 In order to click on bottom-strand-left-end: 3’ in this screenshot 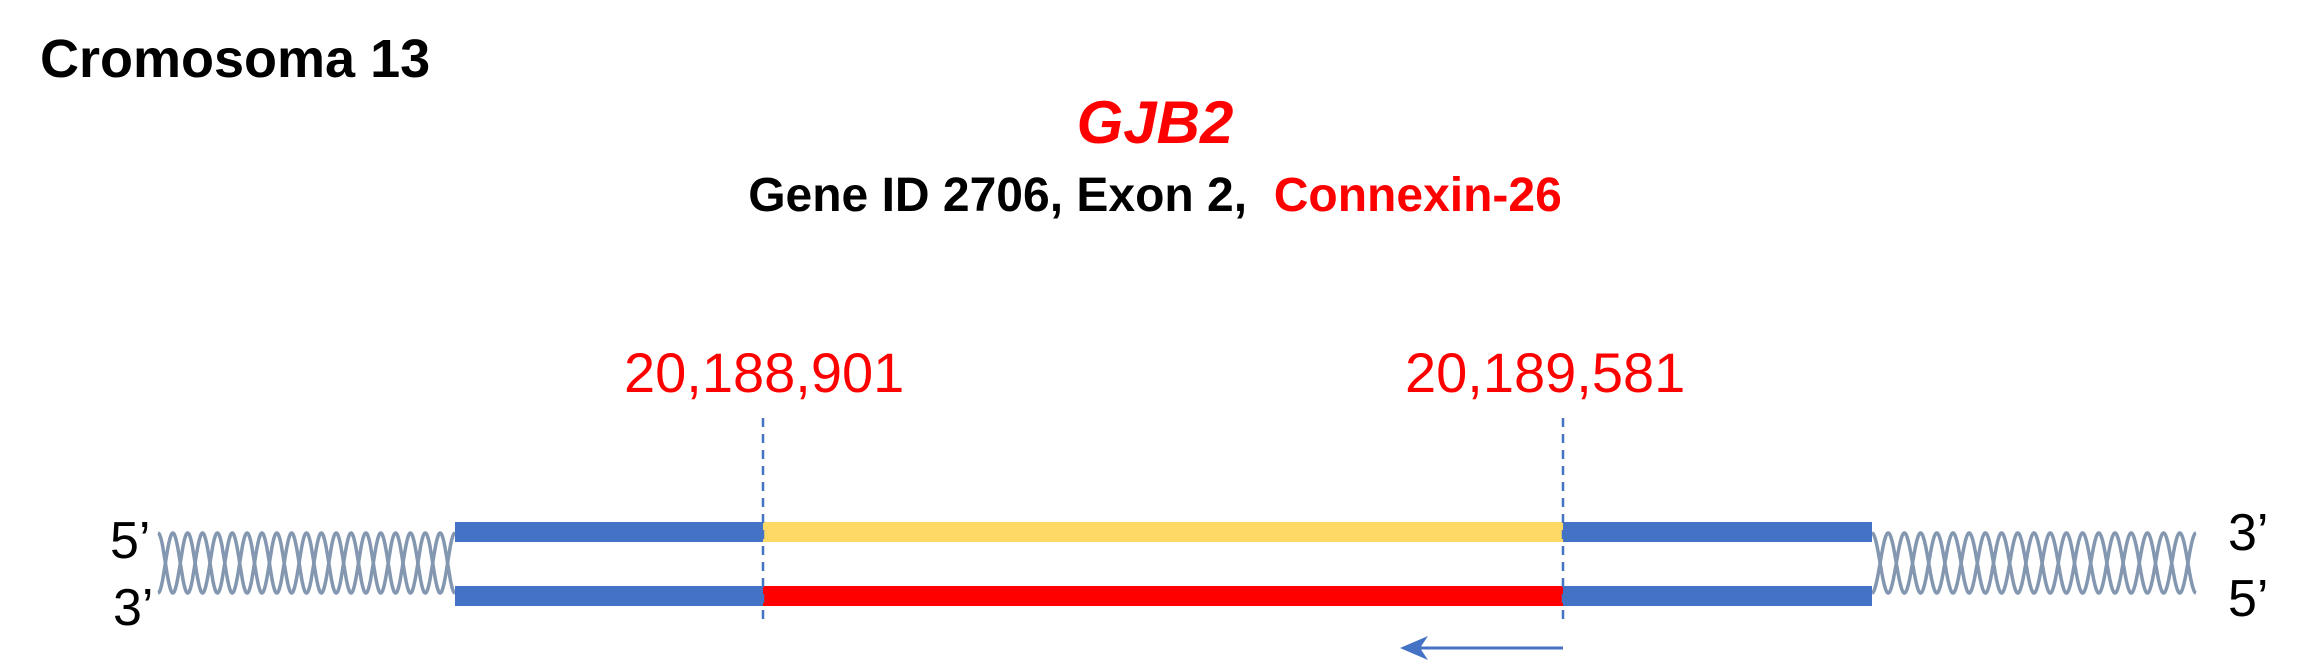, I will do `click(133, 608)`.